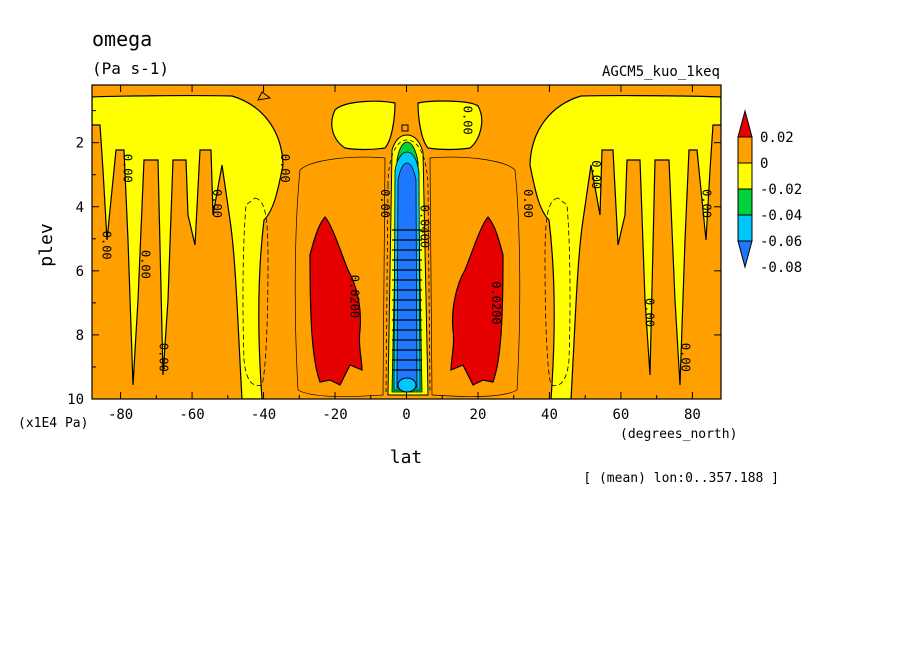  Describe the element at coordinates (621, 415) in the screenshot. I see `x-tick-label: 60` at that location.